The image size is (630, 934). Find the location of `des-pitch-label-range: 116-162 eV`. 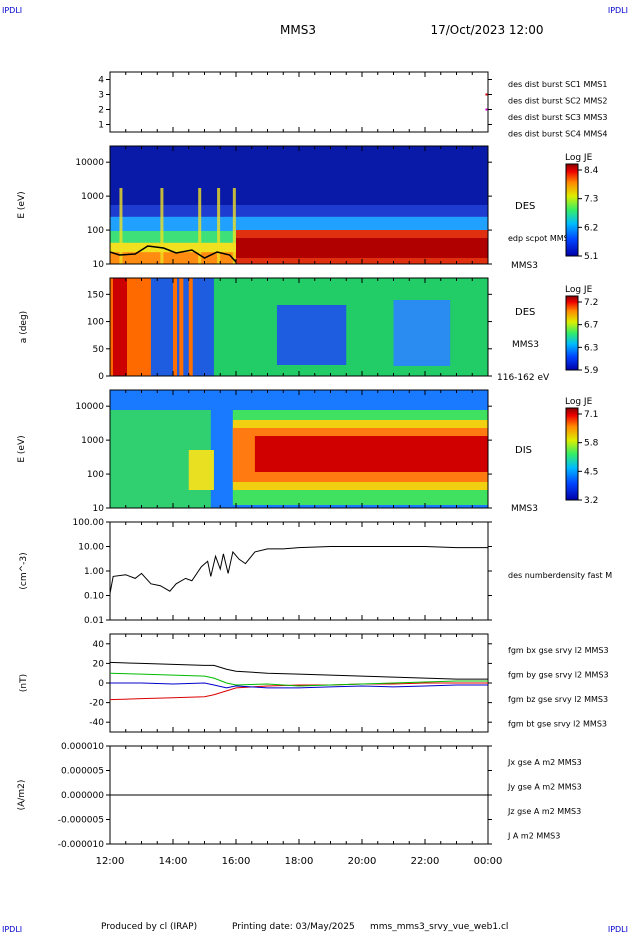

des-pitch-label-range: 116-162 eV is located at coordinates (523, 378).